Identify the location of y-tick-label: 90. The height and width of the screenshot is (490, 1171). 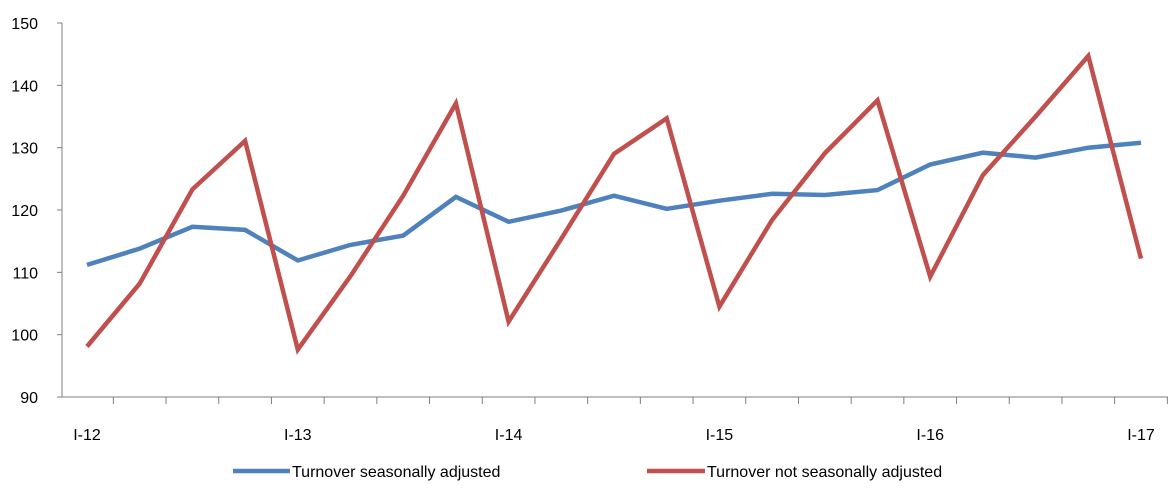
(29, 398).